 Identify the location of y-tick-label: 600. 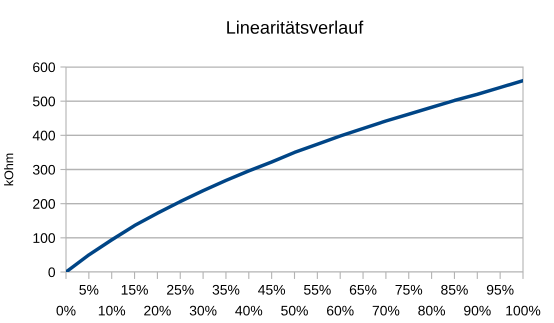
(44, 67).